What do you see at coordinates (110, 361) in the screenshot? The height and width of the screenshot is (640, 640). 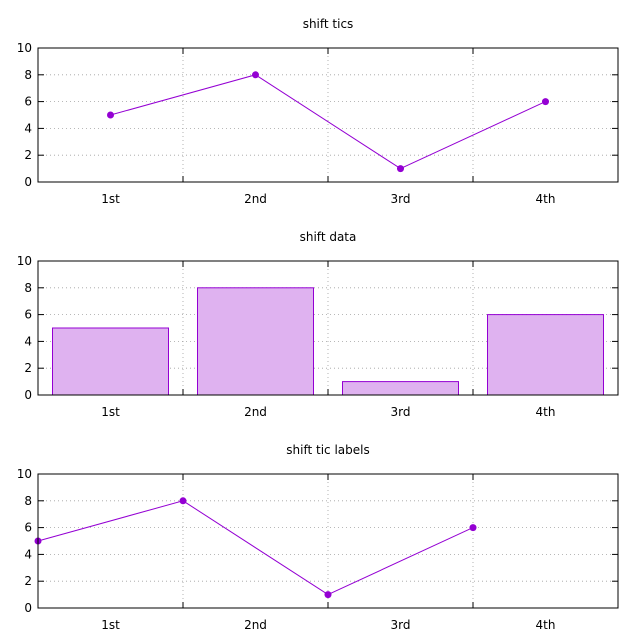 I see `bar-1st` at bounding box center [110, 361].